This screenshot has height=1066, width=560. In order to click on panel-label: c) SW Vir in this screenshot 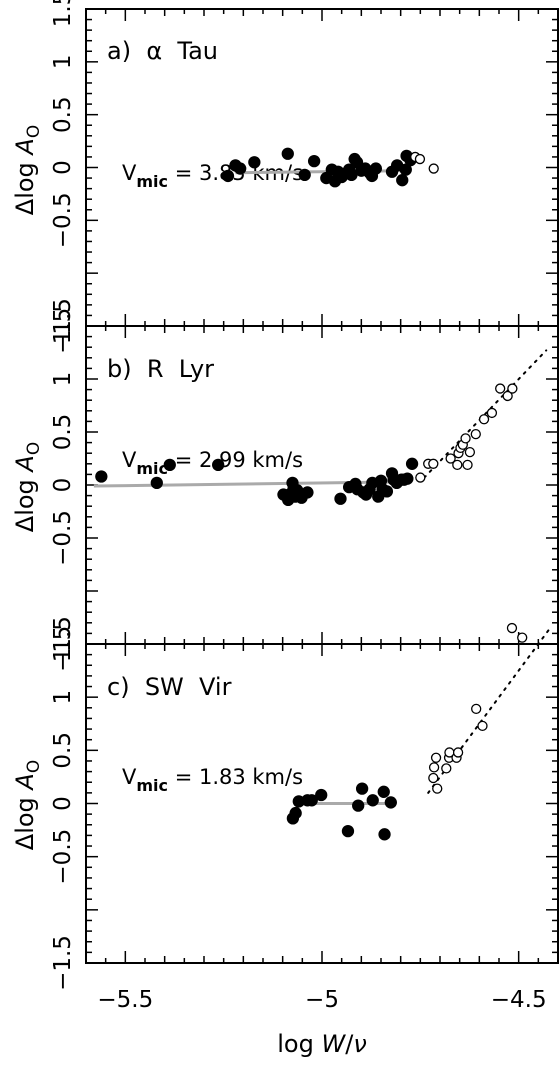, I will do `click(169, 687)`.